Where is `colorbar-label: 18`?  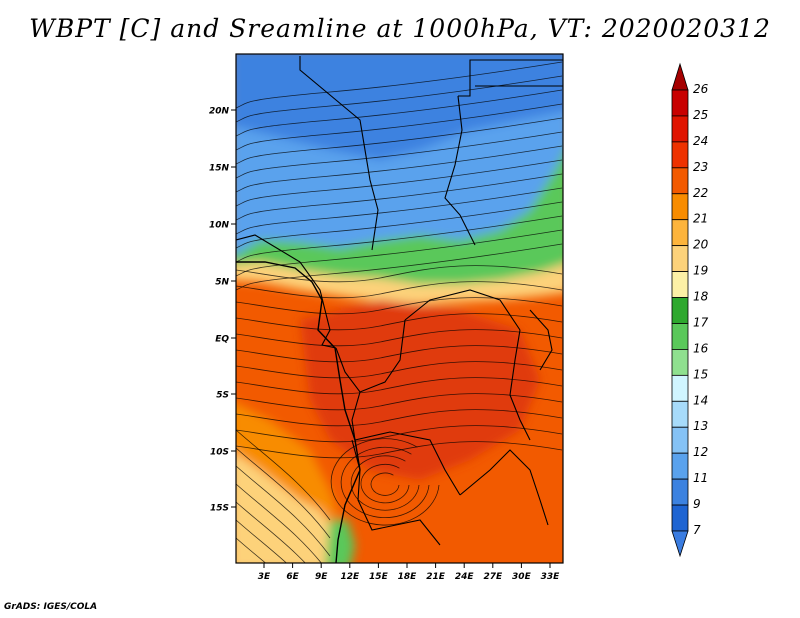
colorbar-label: 18 is located at coordinates (701, 297).